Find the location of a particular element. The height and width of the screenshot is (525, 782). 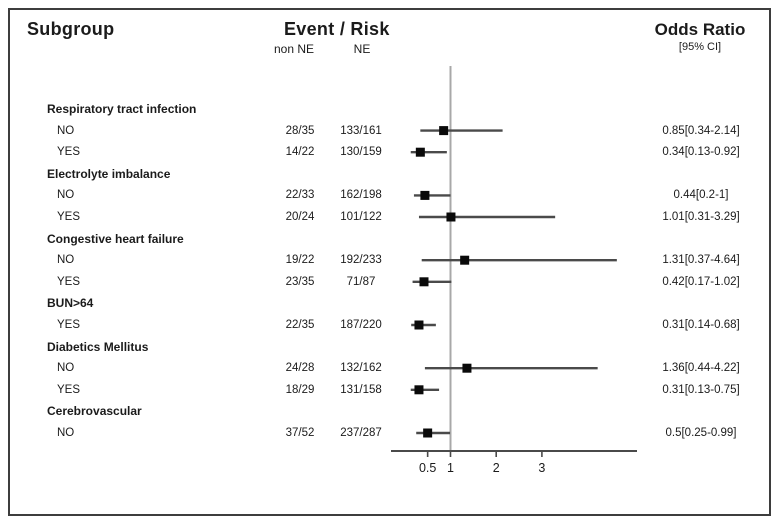

row-label: BUN>64 is located at coordinates (70, 303).